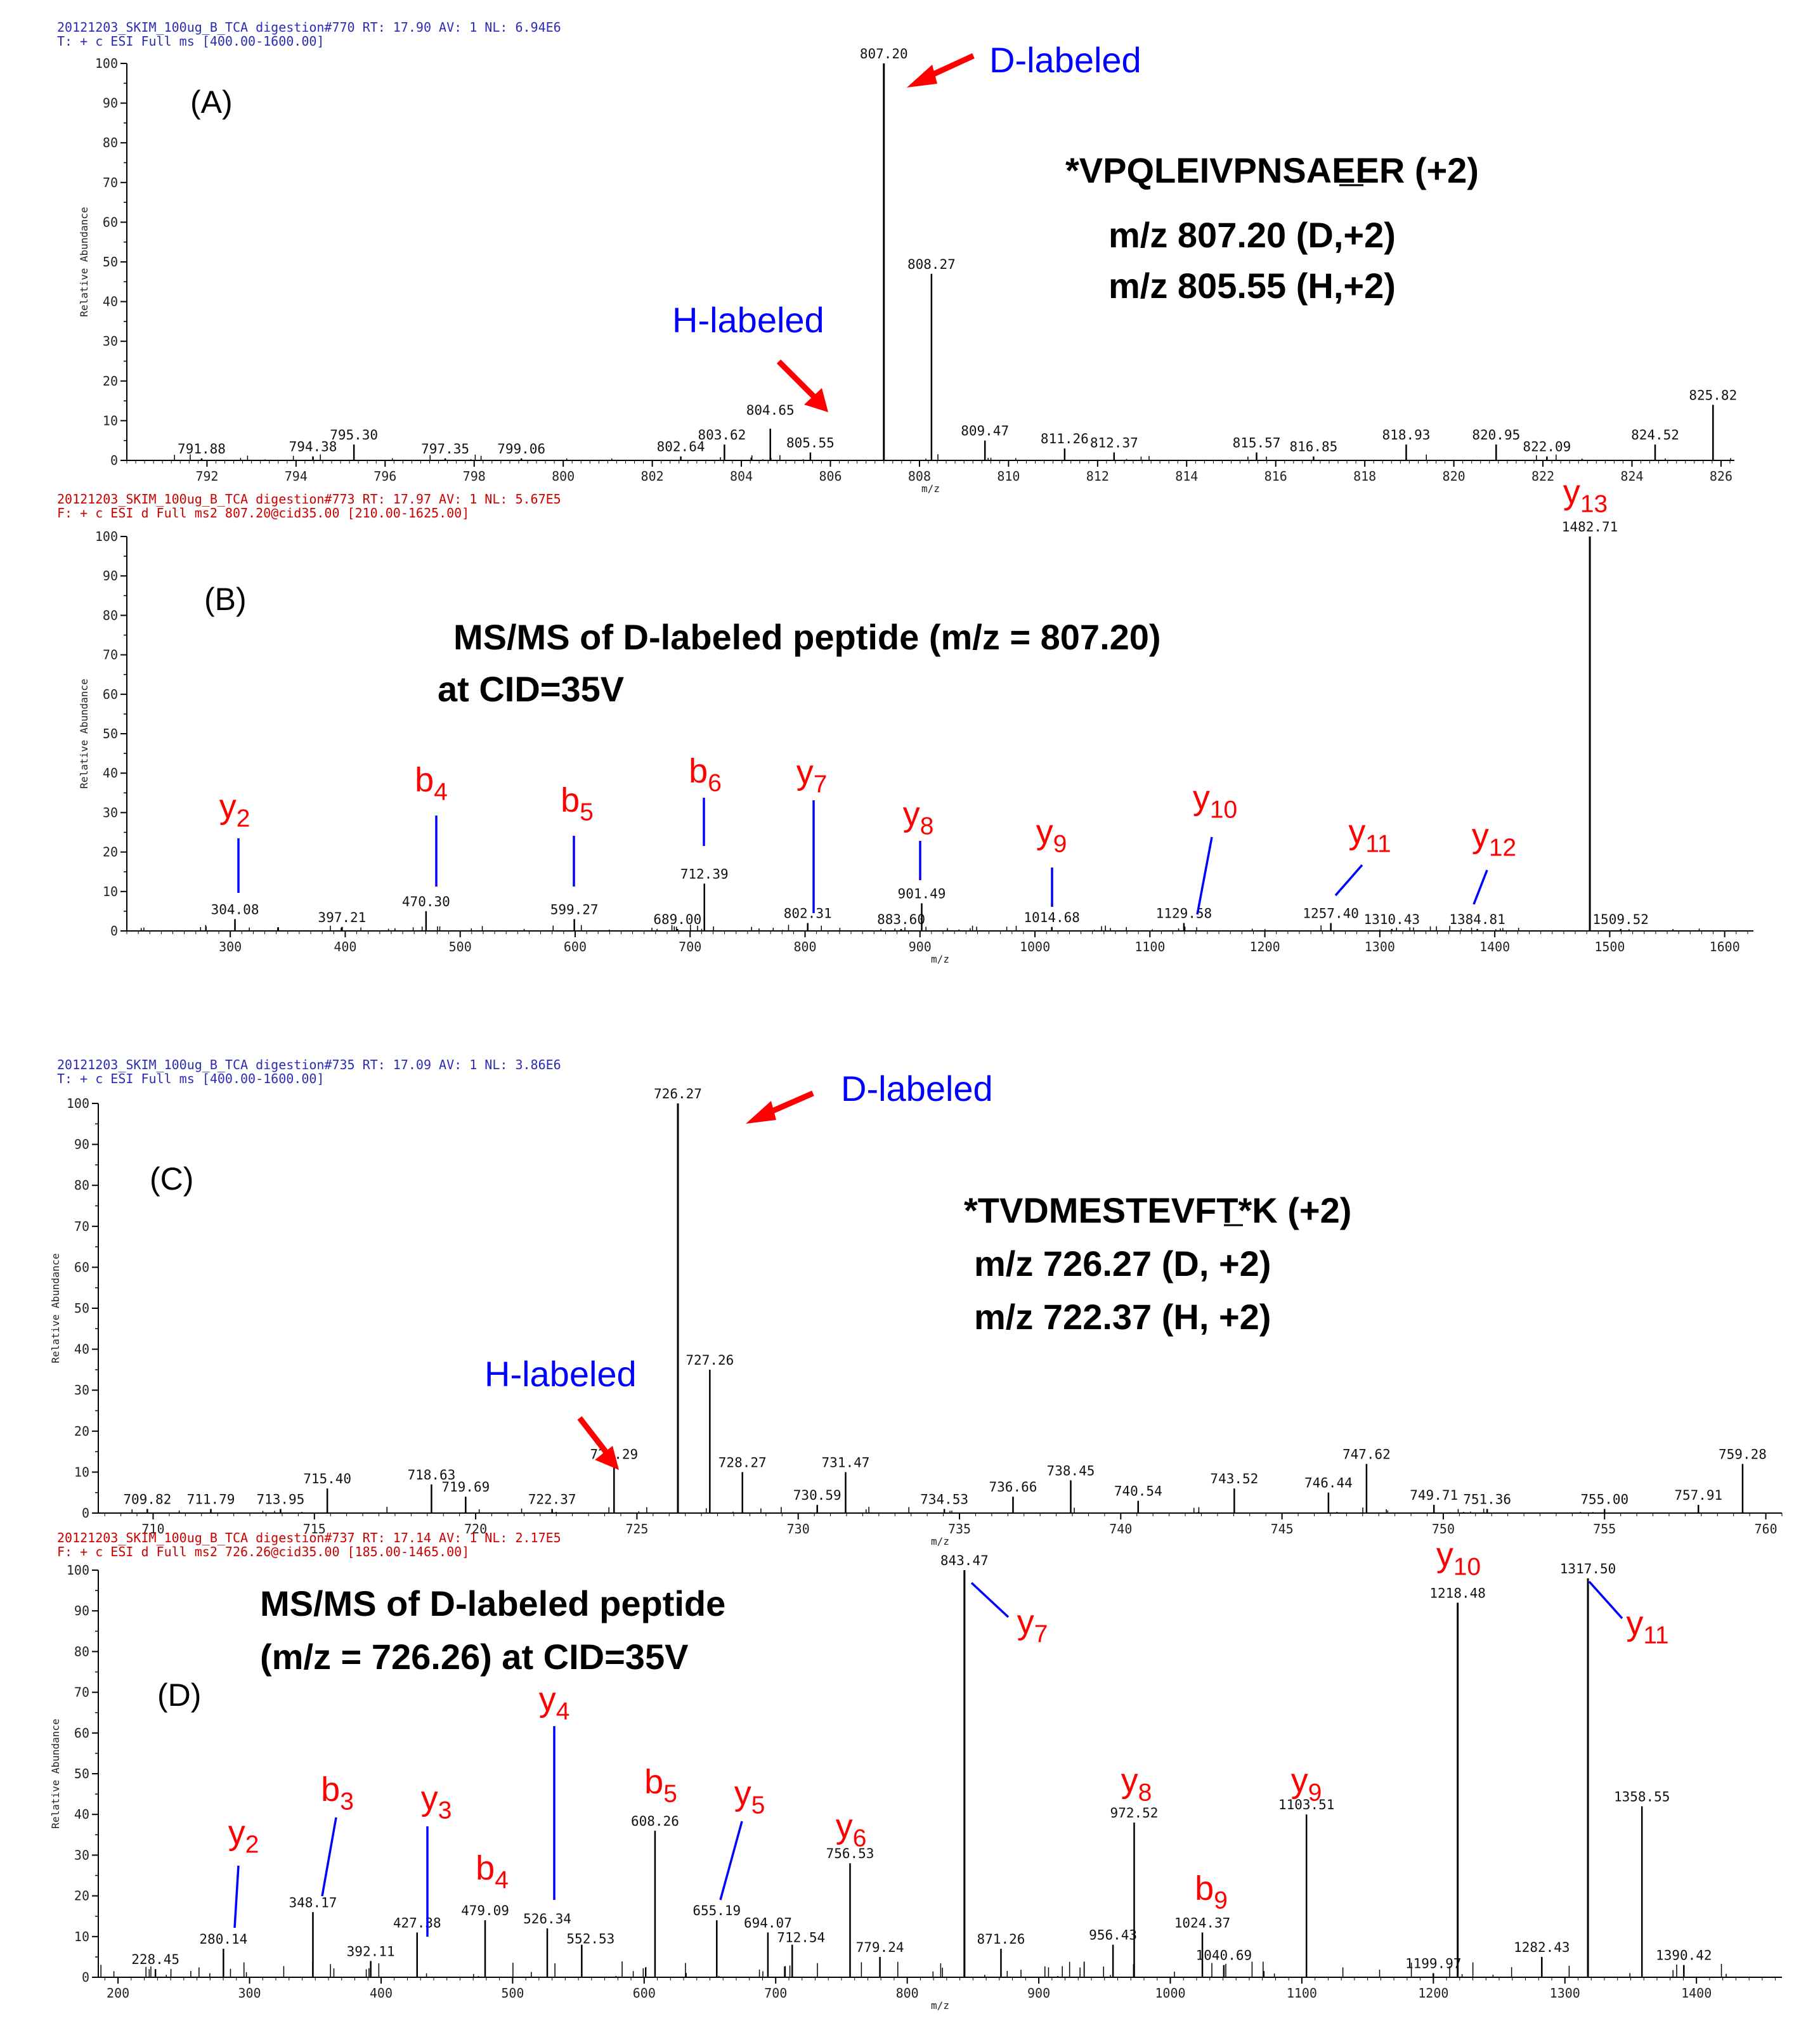  What do you see at coordinates (1433, 1964) in the screenshot?
I see `panel-d-peak-label: 1199.97` at bounding box center [1433, 1964].